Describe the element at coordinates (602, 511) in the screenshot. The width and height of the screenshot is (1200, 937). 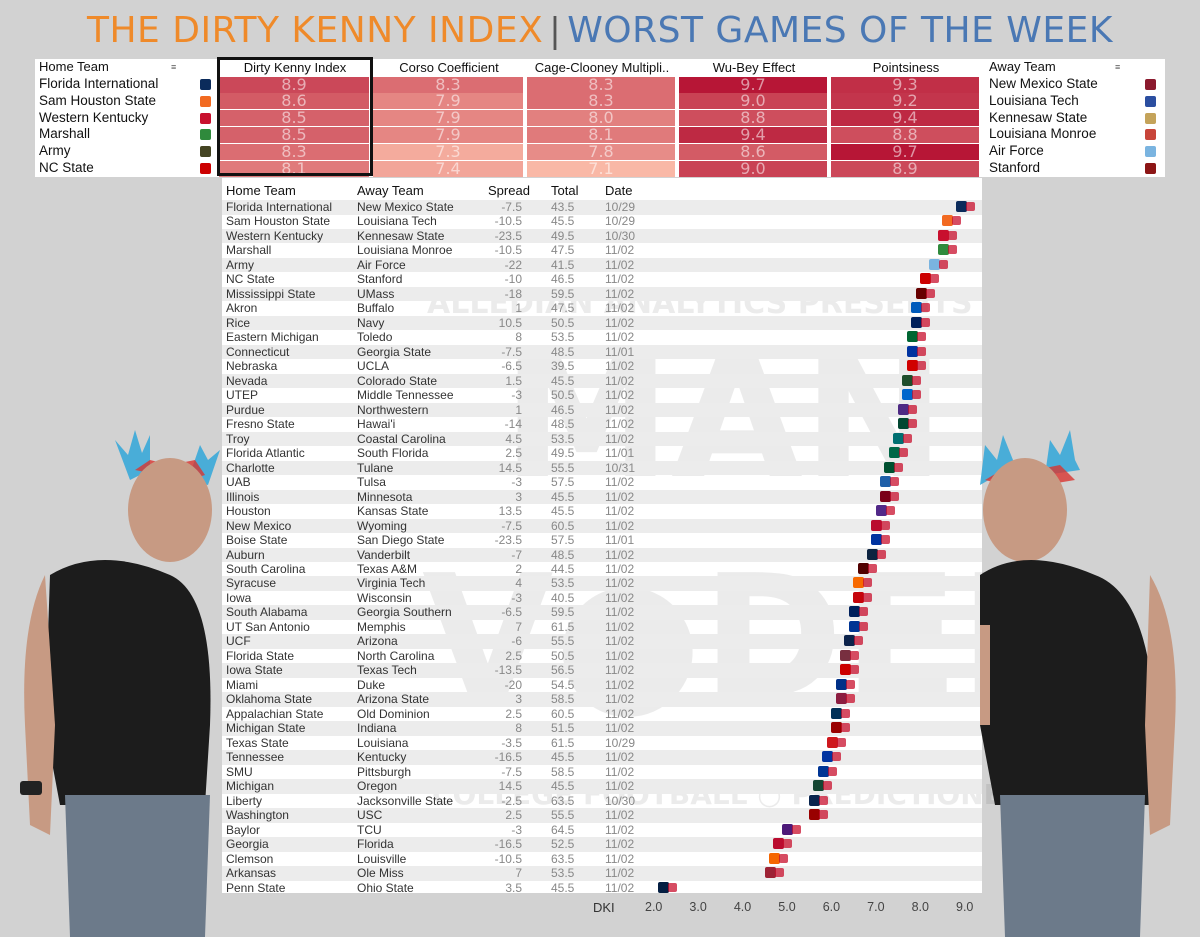
I see `table-row: Houston Kansas State 13.5 45.5 11/02` at that location.